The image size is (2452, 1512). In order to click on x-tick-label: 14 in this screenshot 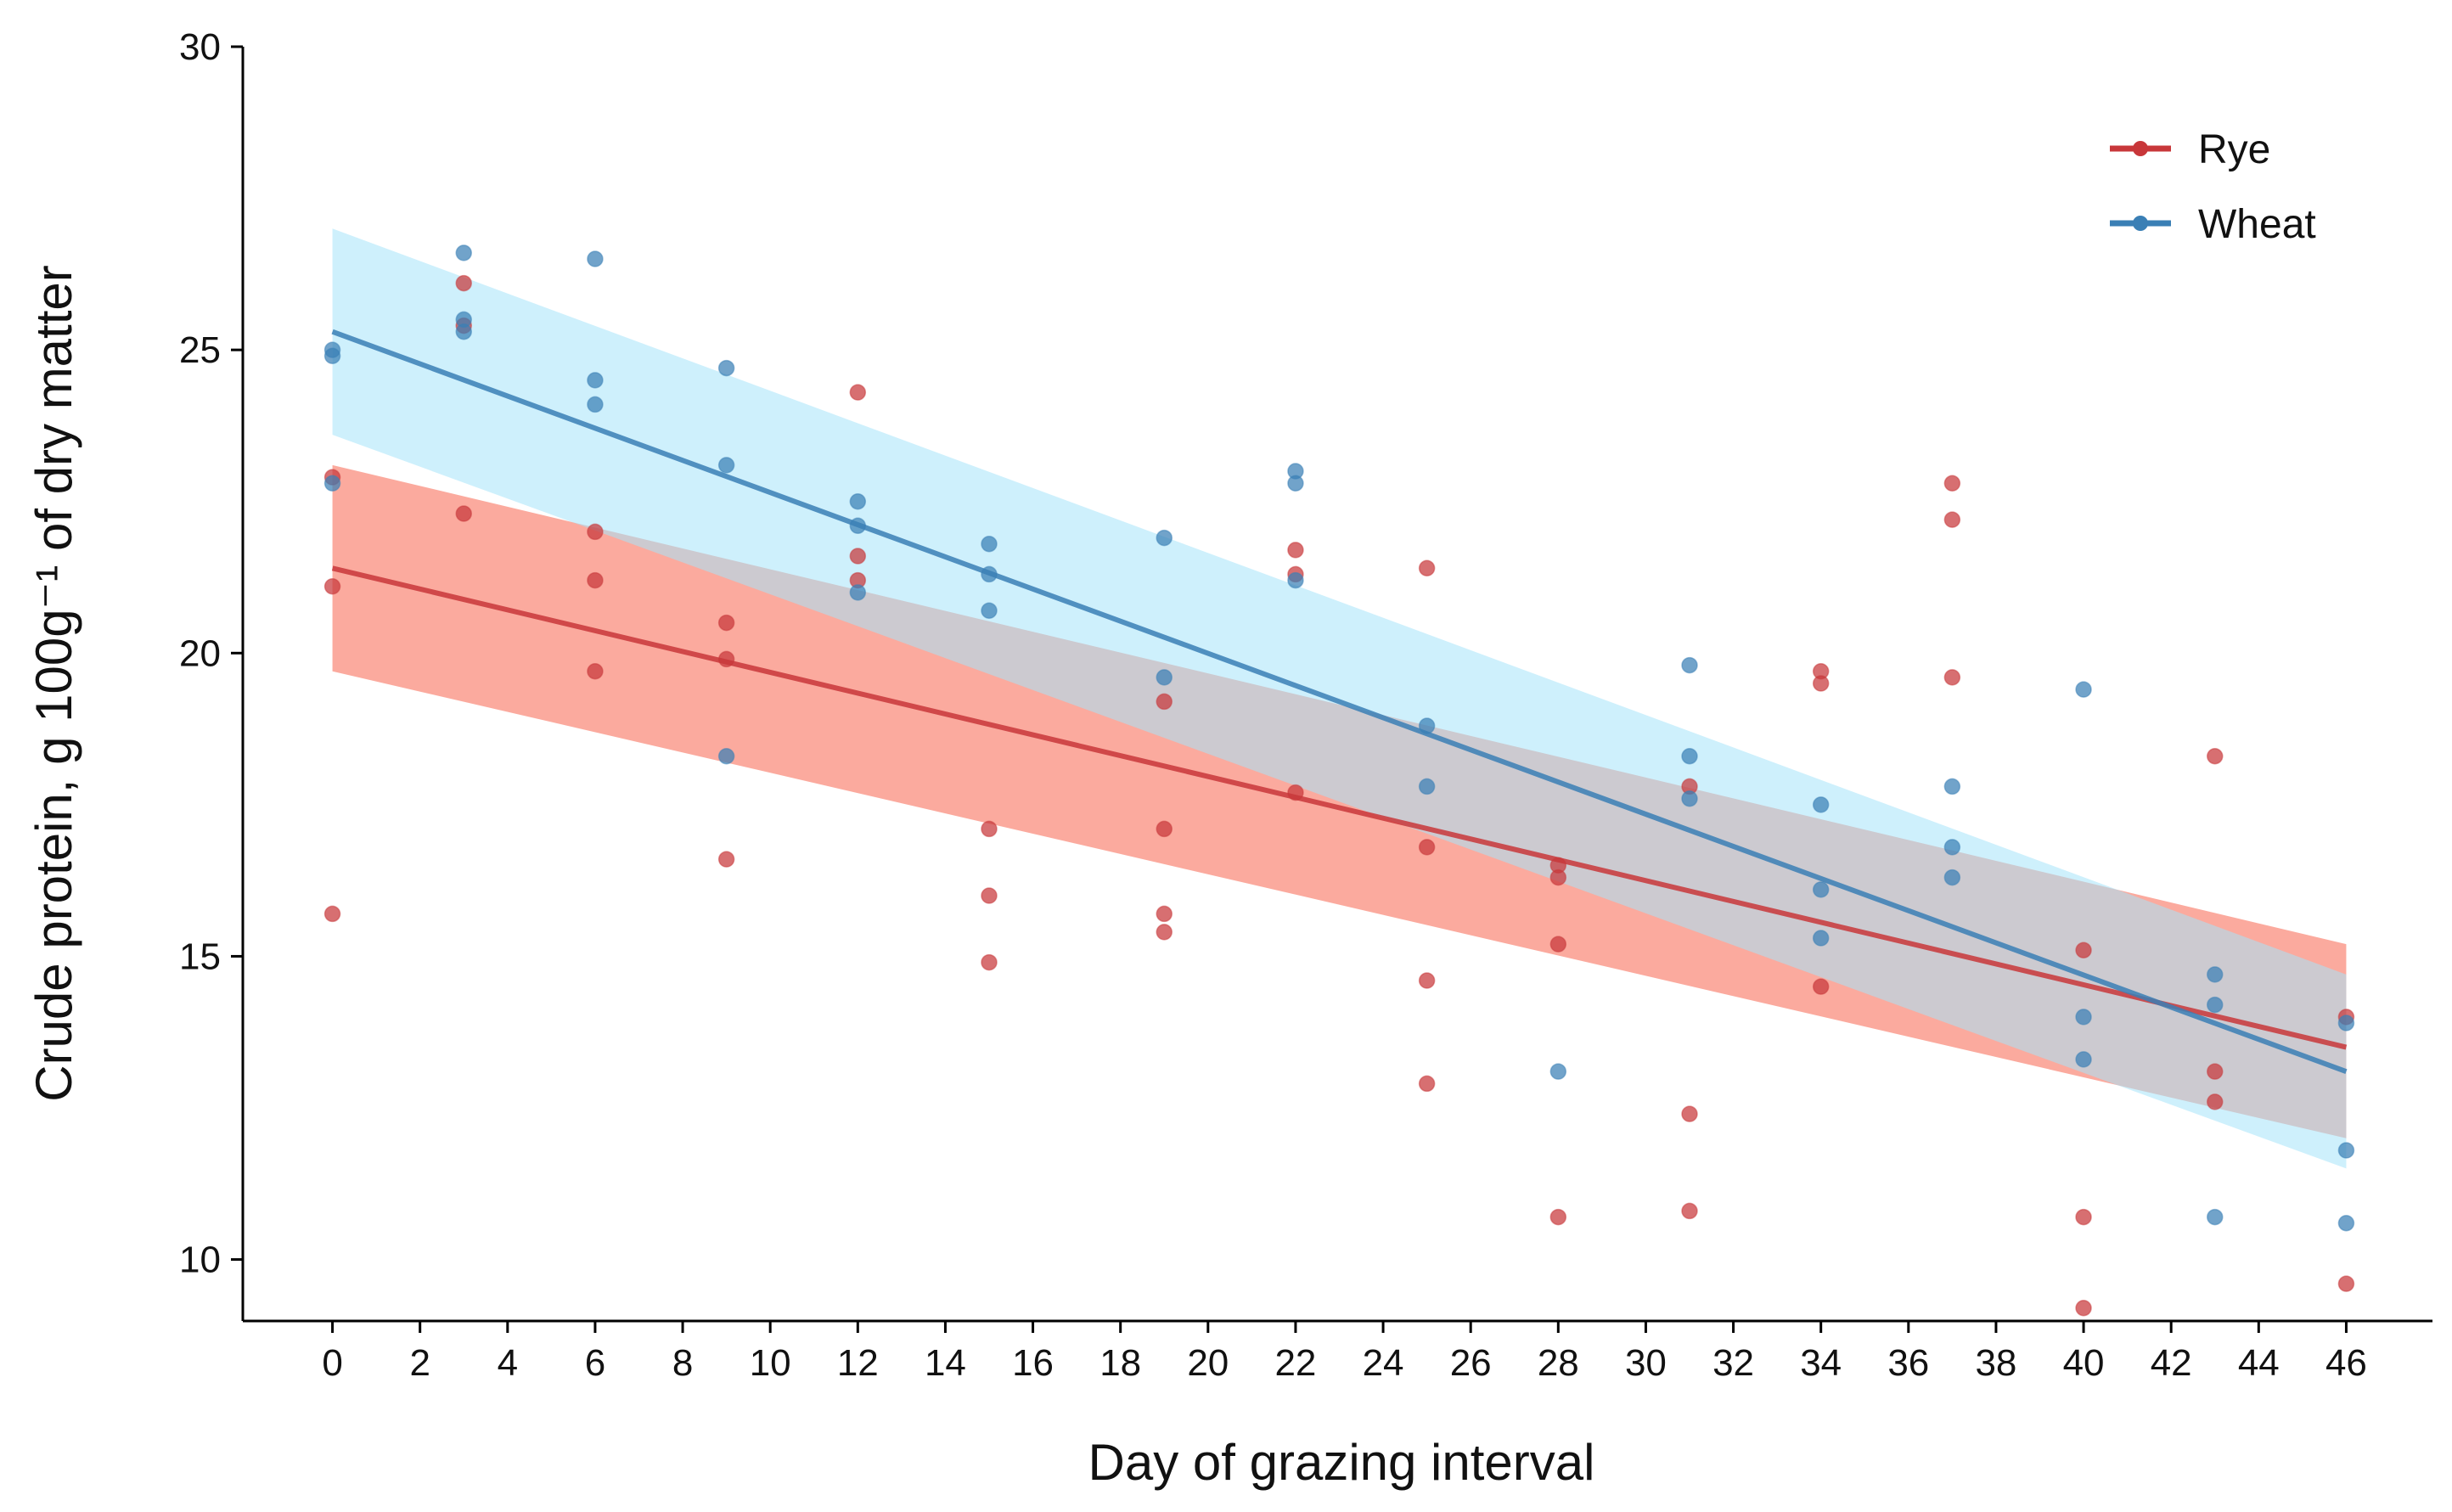, I will do `click(945, 1363)`.